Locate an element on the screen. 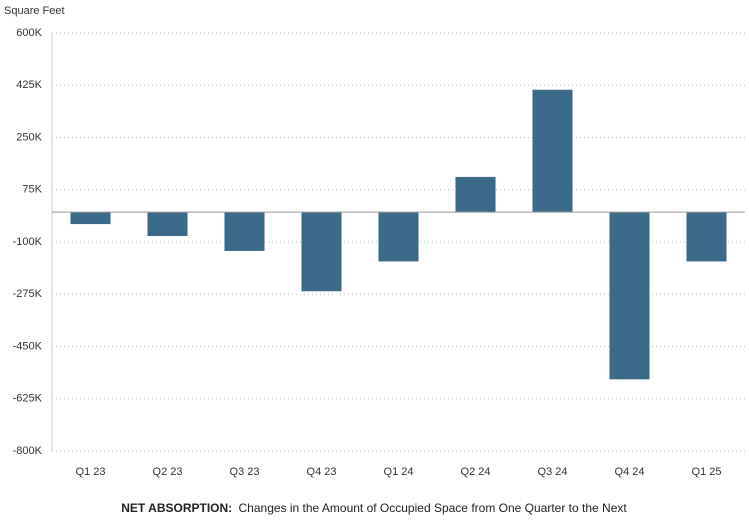 The height and width of the screenshot is (521, 749). y-tick-label: -275K is located at coordinates (28, 294).